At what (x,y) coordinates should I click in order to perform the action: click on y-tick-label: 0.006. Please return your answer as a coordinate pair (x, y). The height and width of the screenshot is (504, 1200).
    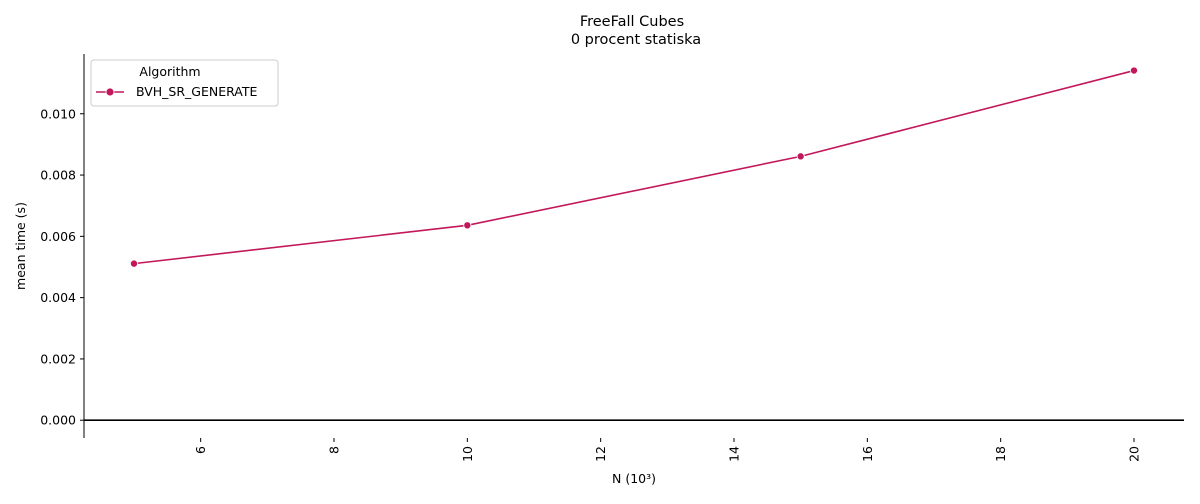
    Looking at the image, I should click on (58, 236).